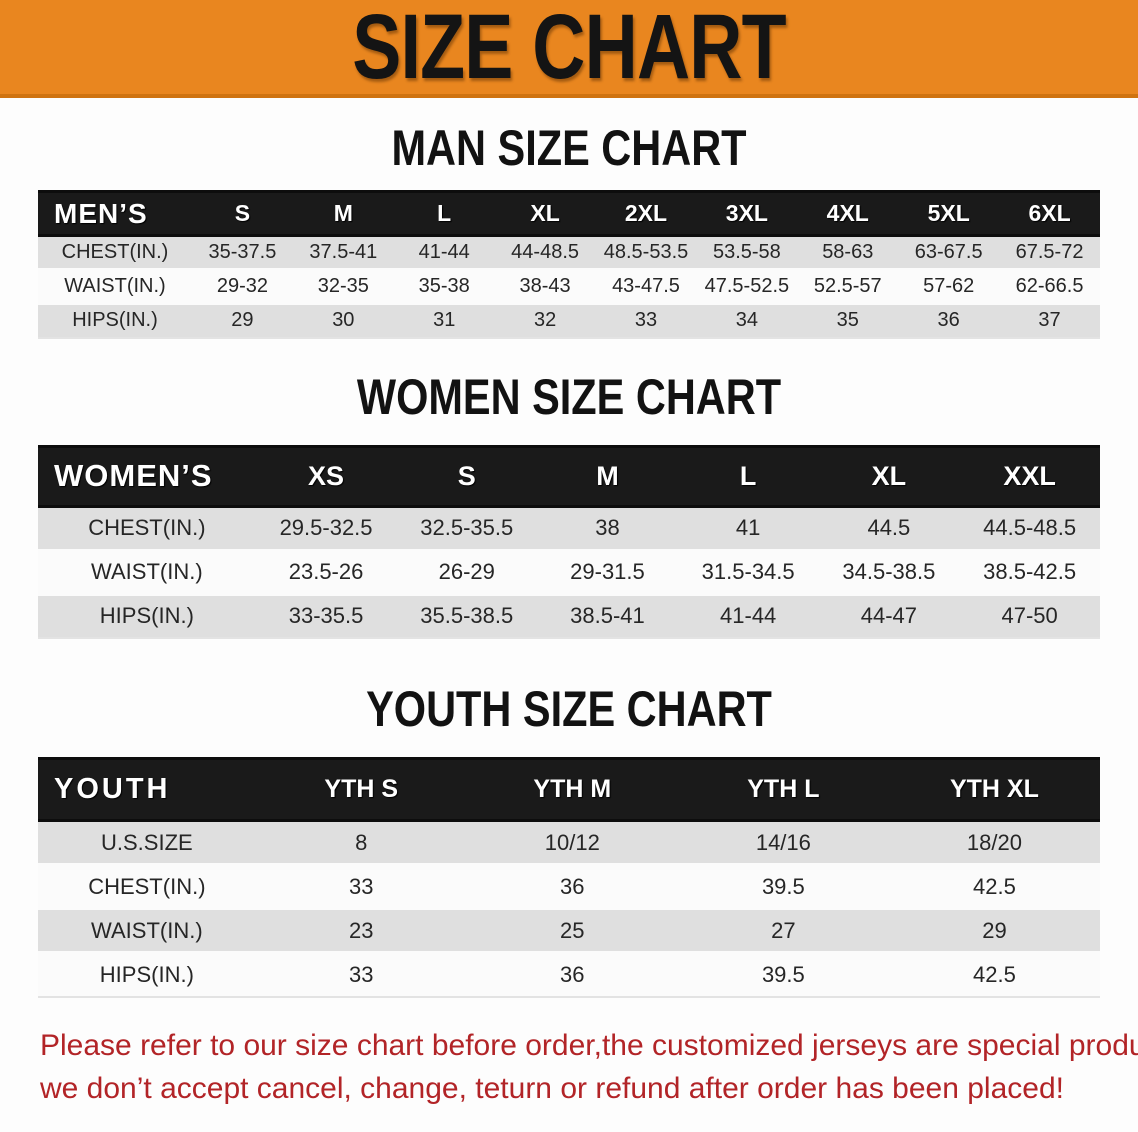 This screenshot has width=1138, height=1132. I want to click on table-cell: 14/16, so click(783, 842).